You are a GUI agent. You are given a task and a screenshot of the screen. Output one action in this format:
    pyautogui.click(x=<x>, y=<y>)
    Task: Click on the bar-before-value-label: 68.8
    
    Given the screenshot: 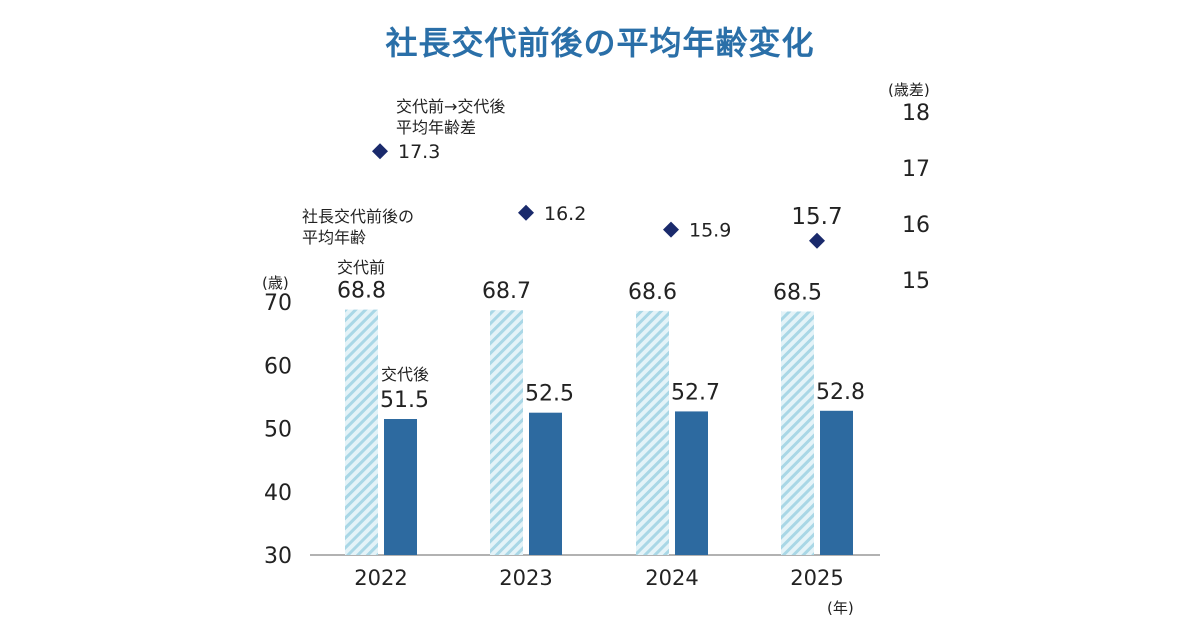 What is the action you would take?
    pyautogui.click(x=361, y=291)
    